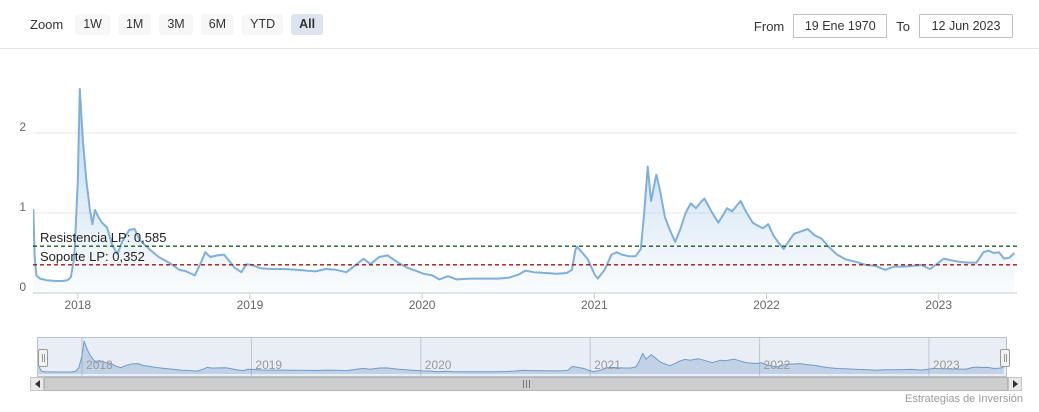 This screenshot has width=1039, height=412. Describe the element at coordinates (946, 365) in the screenshot. I see `navigator-year-label: 2023` at that location.